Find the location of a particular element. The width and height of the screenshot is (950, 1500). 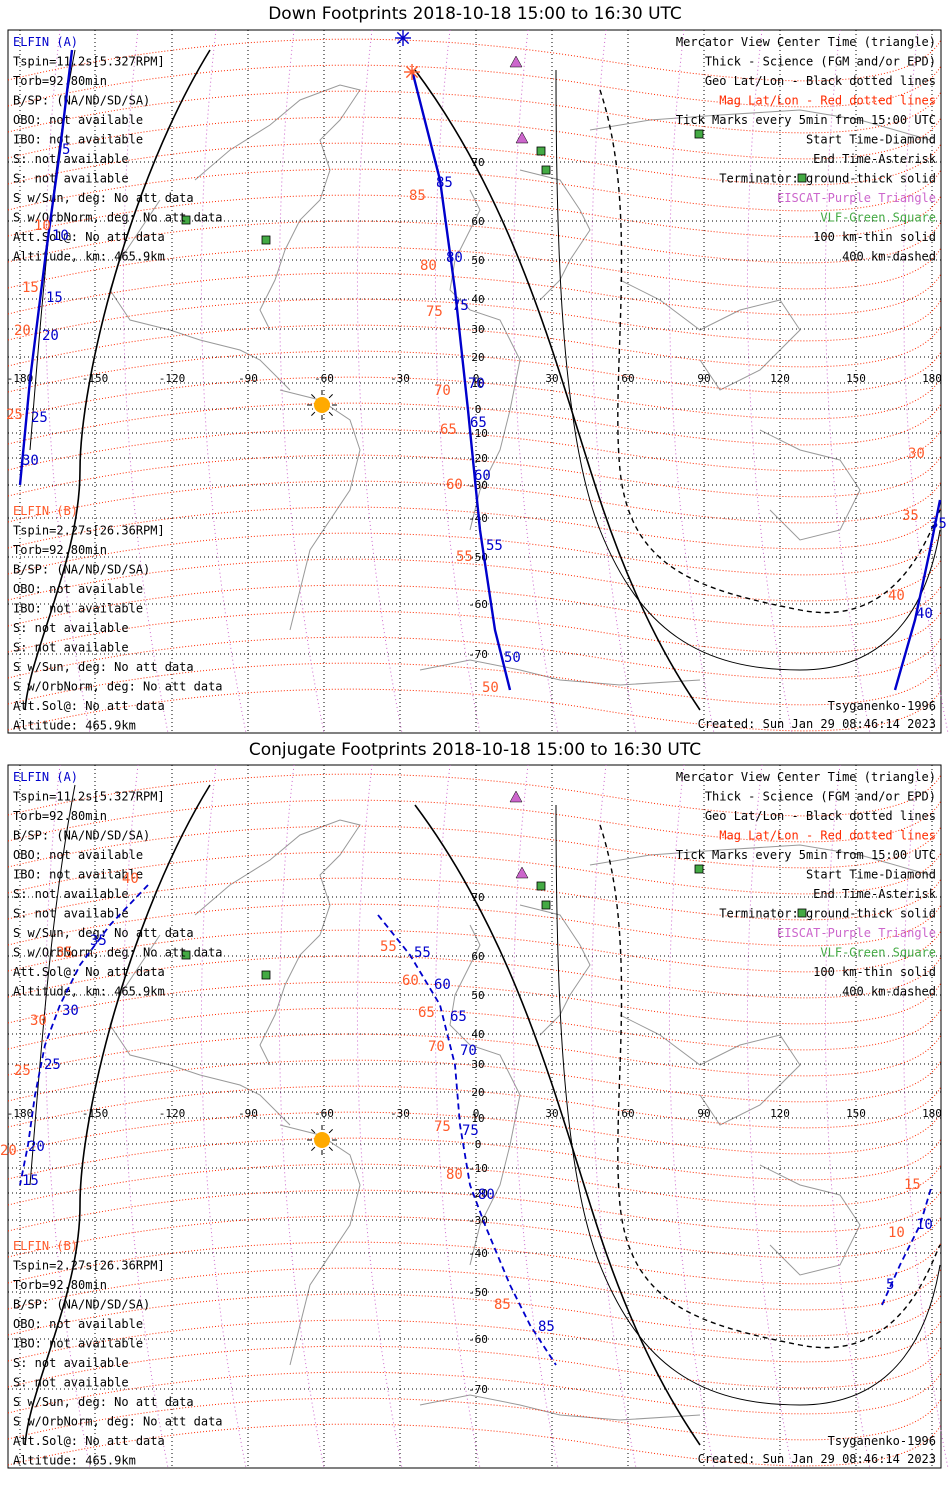

p0-track-label-26: 30 is located at coordinates (916, 454).